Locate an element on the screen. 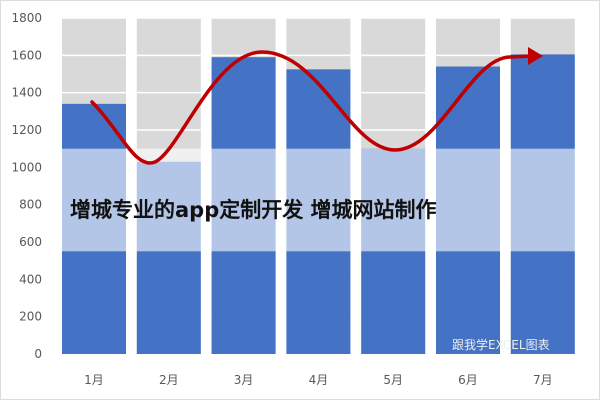 This screenshot has height=400, width=600. x-tick-label: 2月 is located at coordinates (169, 380).